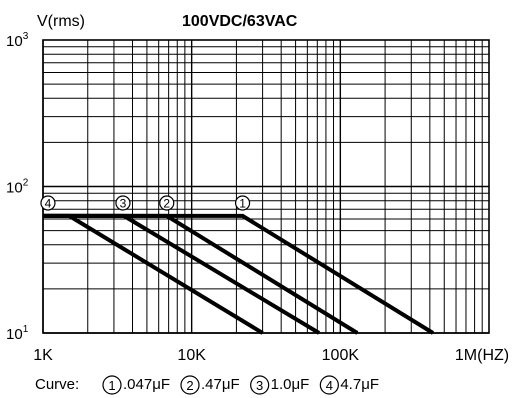  I want to click on curve-marker-label: 3, so click(123, 204).